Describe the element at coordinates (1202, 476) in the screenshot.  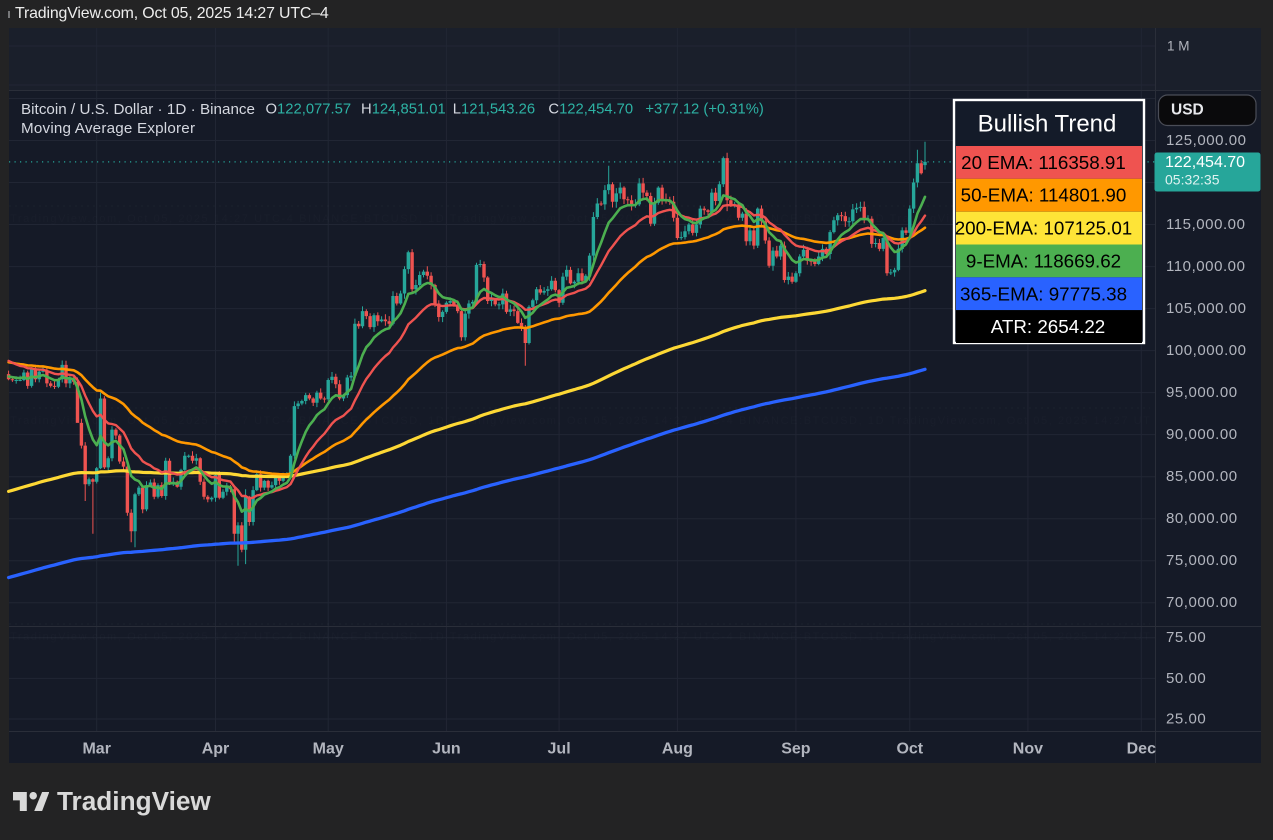
I see `svg-text: 85,000.00` at that location.